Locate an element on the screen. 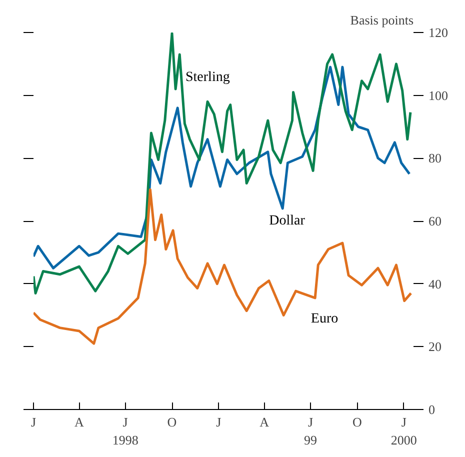 The image size is (465, 457). y-tick-label: 40 is located at coordinates (435, 284).